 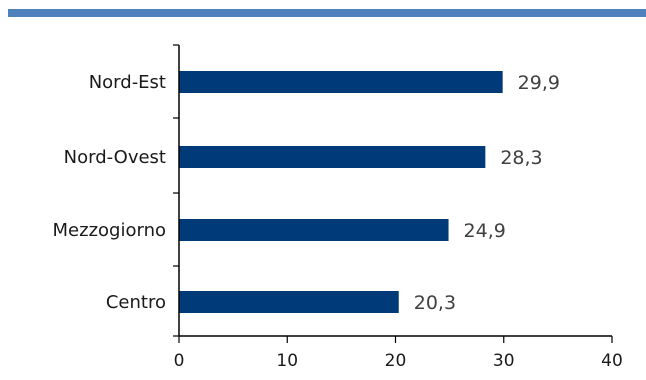 What do you see at coordinates (115, 157) in the screenshot?
I see `category-label: Nord-Ovest` at bounding box center [115, 157].